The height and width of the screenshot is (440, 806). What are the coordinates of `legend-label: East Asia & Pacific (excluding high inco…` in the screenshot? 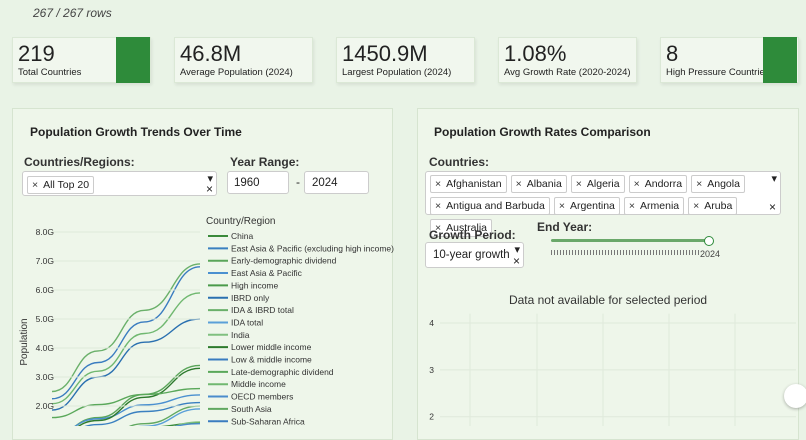 It's located at (312, 248).